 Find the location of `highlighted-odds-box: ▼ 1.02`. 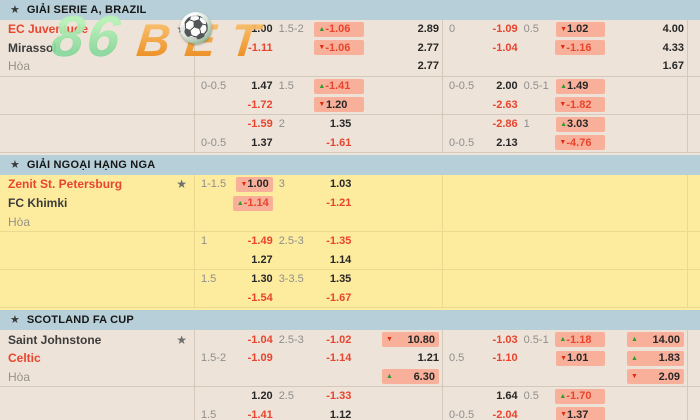

highlighted-odds-box: ▼ 1.02 is located at coordinates (581, 29).